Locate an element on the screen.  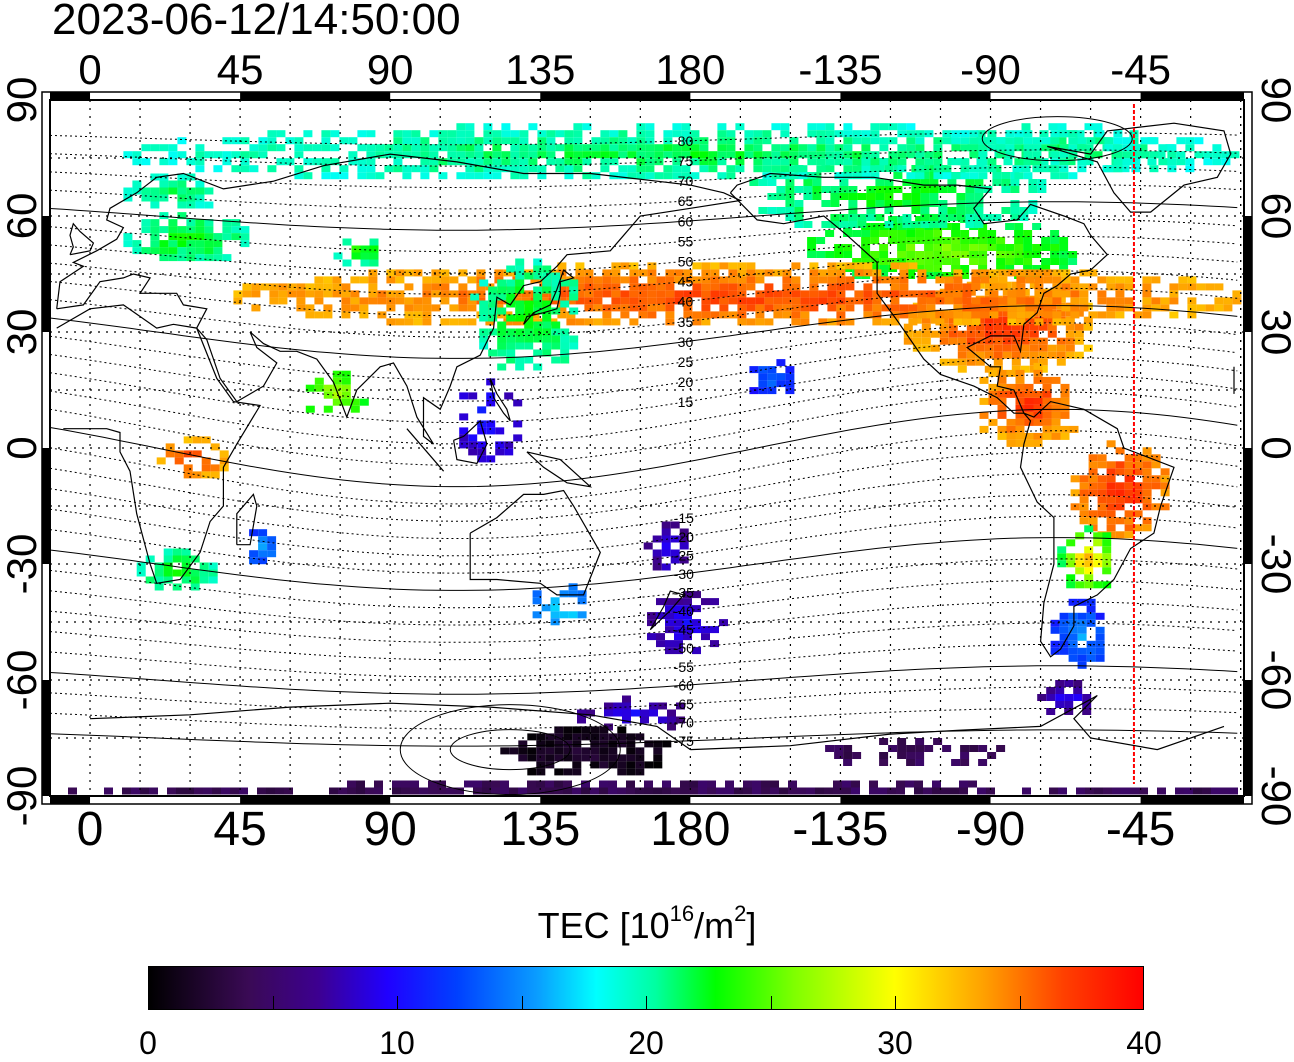
magnetic-pole-contour is located at coordinates (1057, 139).